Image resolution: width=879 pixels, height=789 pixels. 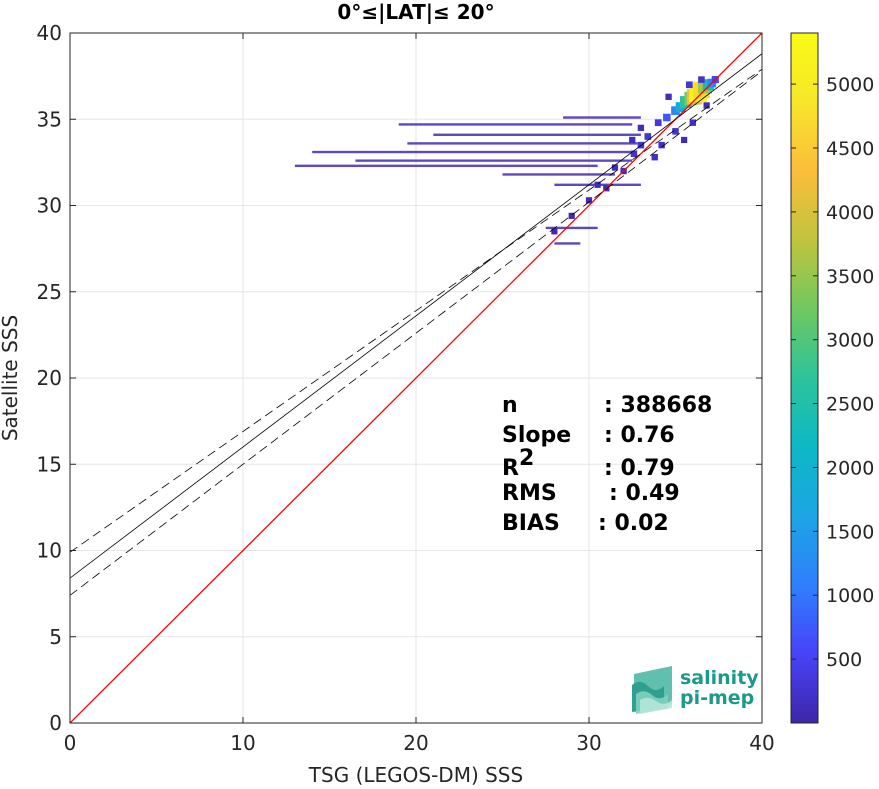 I want to click on colorbar-tick-label: 5000, so click(x=850, y=85).